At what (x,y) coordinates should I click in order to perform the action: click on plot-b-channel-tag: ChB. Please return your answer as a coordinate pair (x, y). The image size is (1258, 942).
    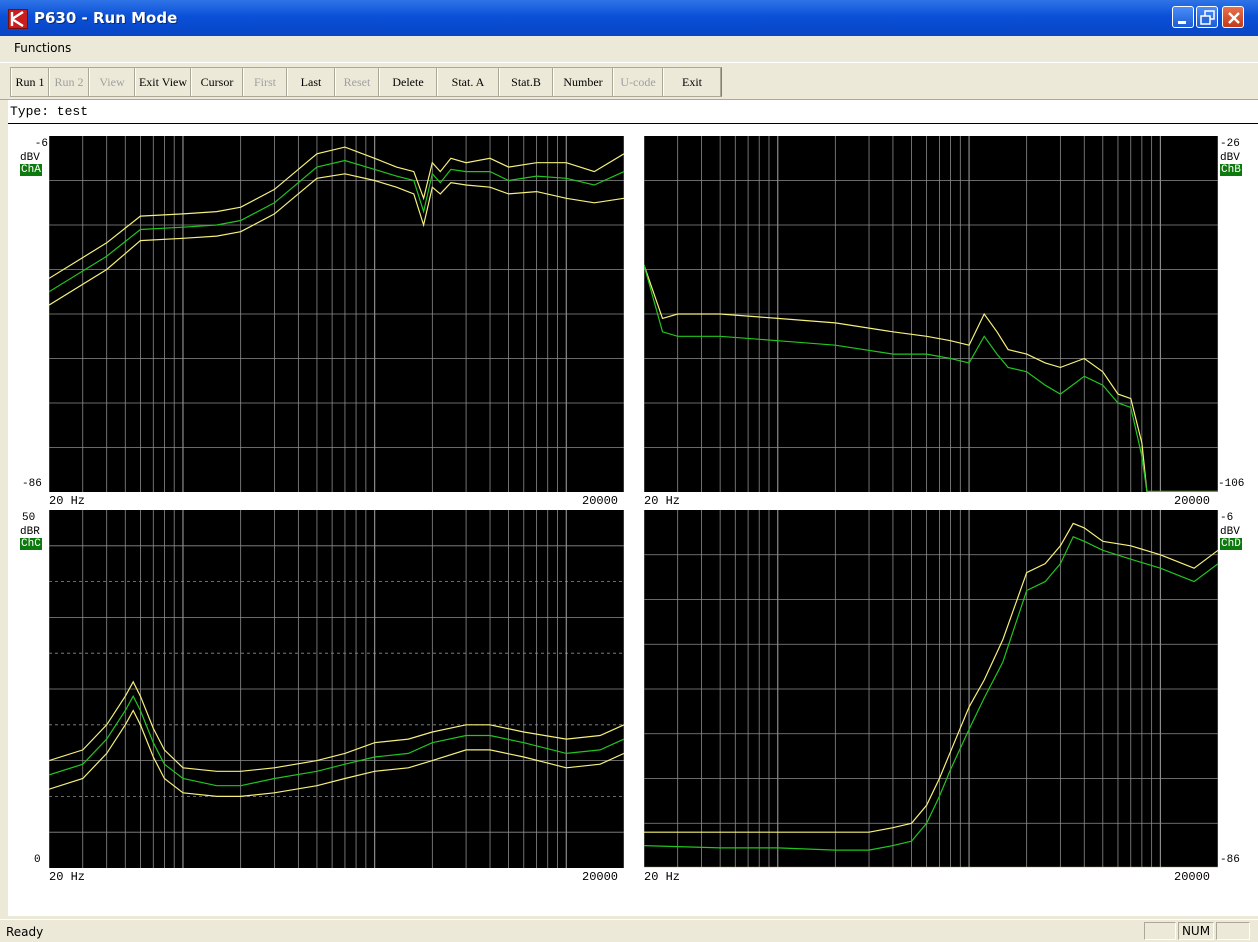
    Looking at the image, I should click on (1231, 170).